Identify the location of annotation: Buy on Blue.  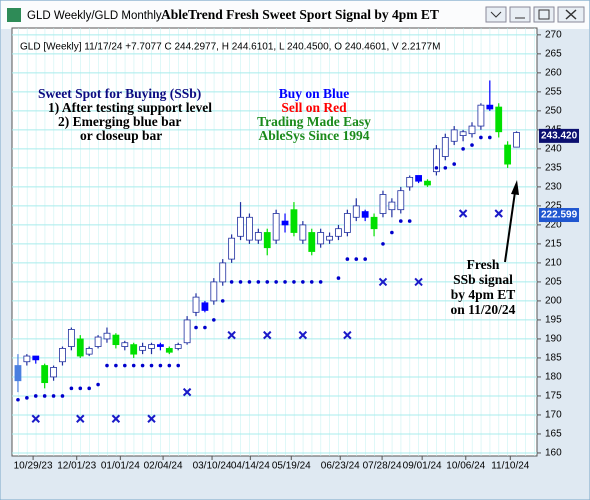
(314, 93).